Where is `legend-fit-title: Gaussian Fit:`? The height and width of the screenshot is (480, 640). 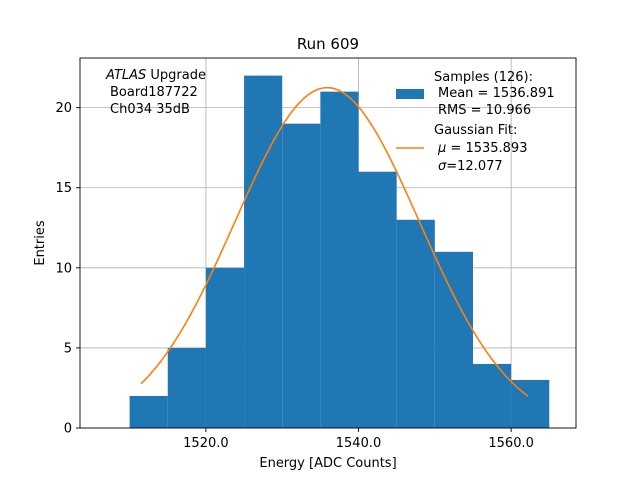
legend-fit-title: Gaussian Fit: is located at coordinates (475, 130).